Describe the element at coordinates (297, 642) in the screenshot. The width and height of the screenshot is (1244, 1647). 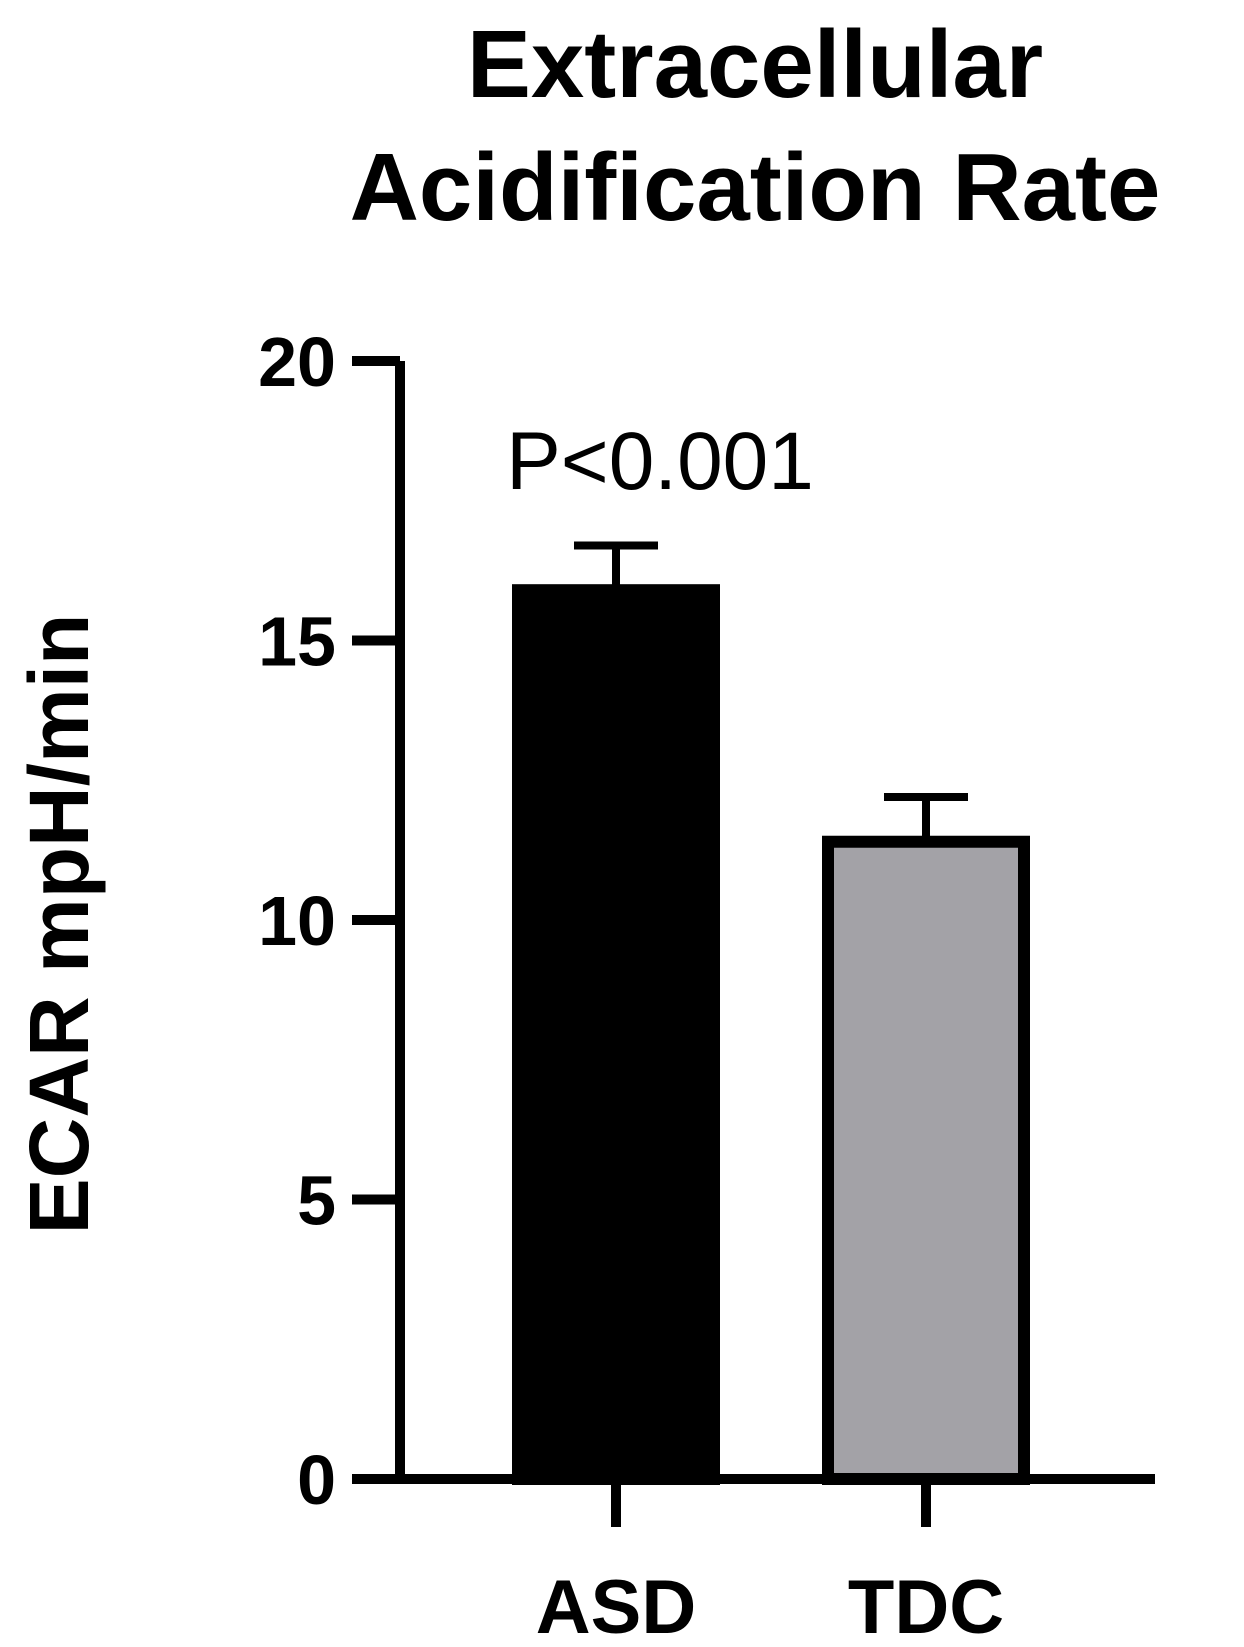
I see `y-tick-label: 15` at that location.